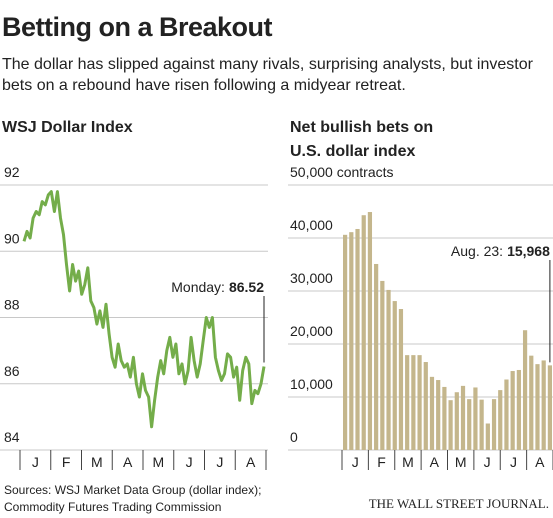 The width and height of the screenshot is (553, 518). What do you see at coordinates (362, 139) in the screenshot?
I see `chart-title: Net bullish bets on U.S. dollar index` at bounding box center [362, 139].